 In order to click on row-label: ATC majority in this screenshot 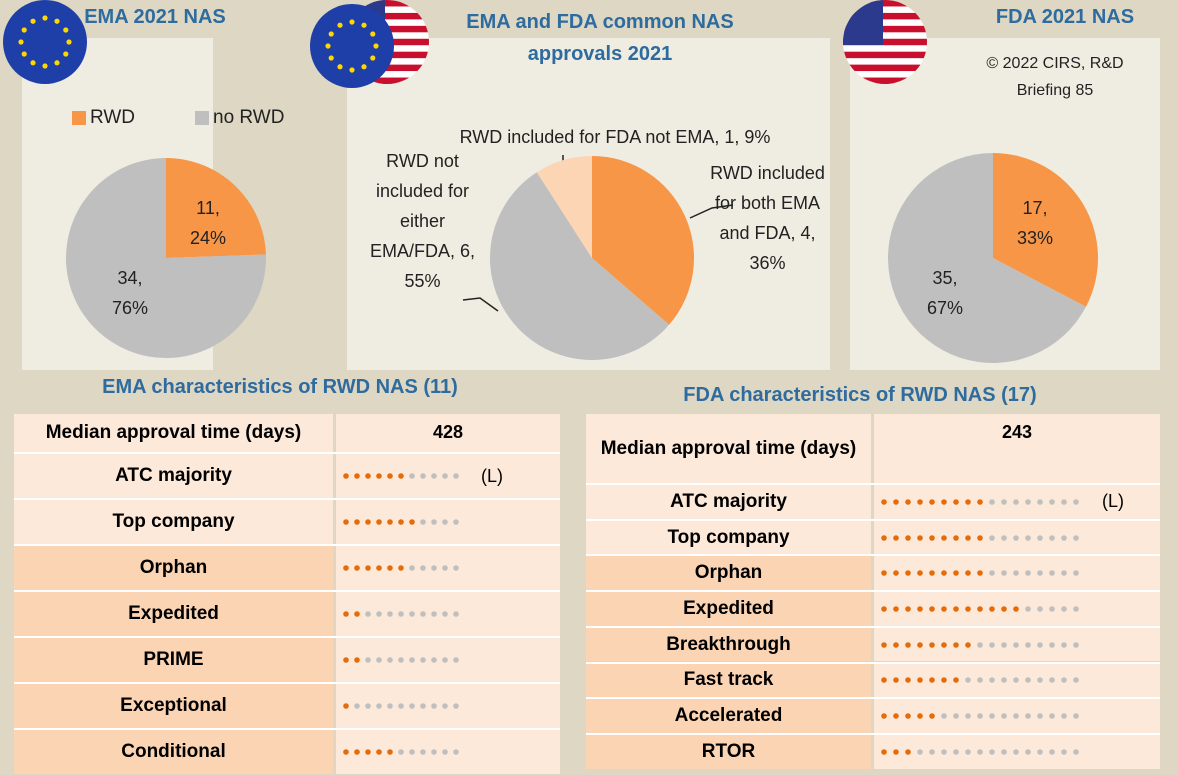, I will do `click(173, 476)`.